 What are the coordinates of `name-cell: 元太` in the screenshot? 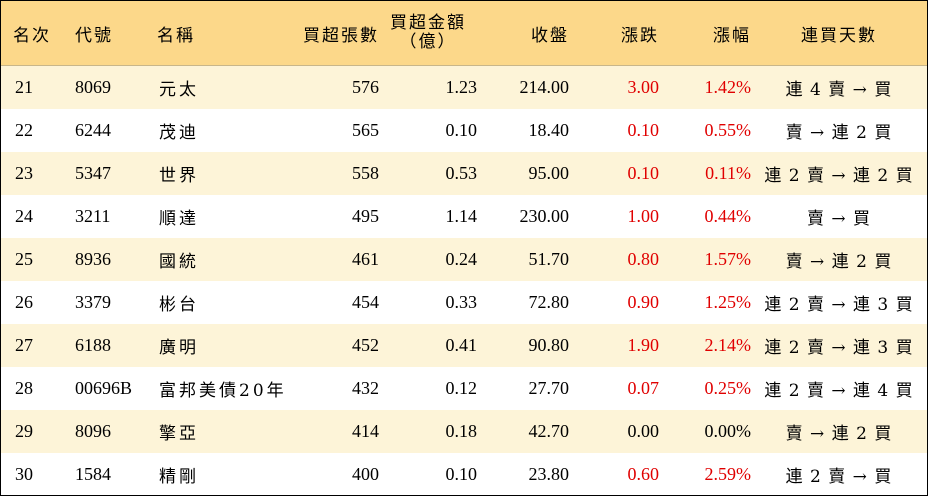 It's located at (179, 90).